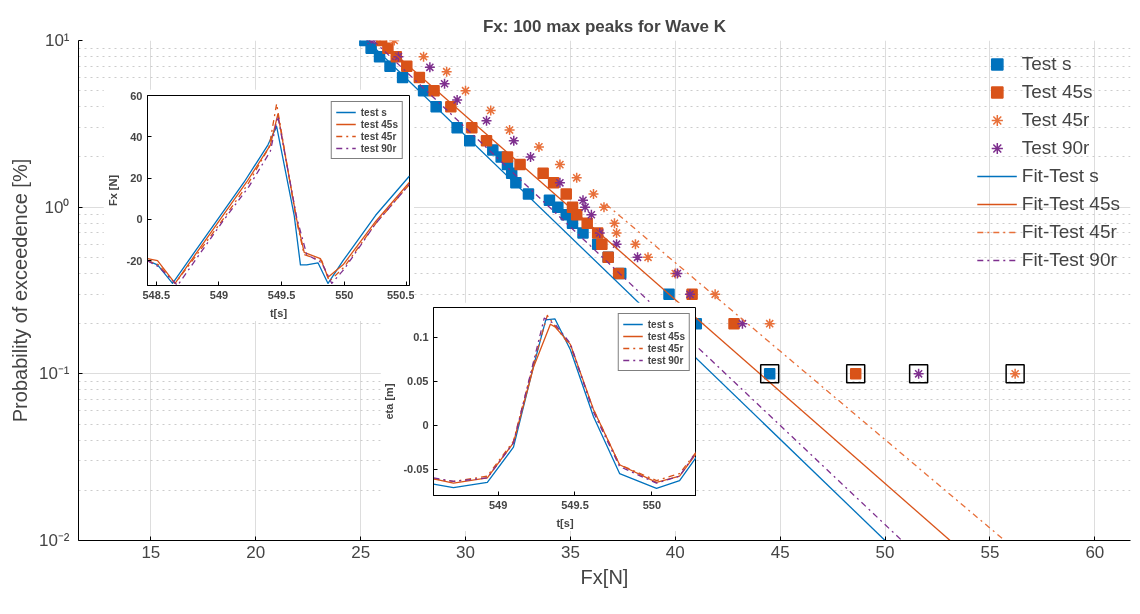  I want to click on x-tick-label: 15, so click(151, 552).